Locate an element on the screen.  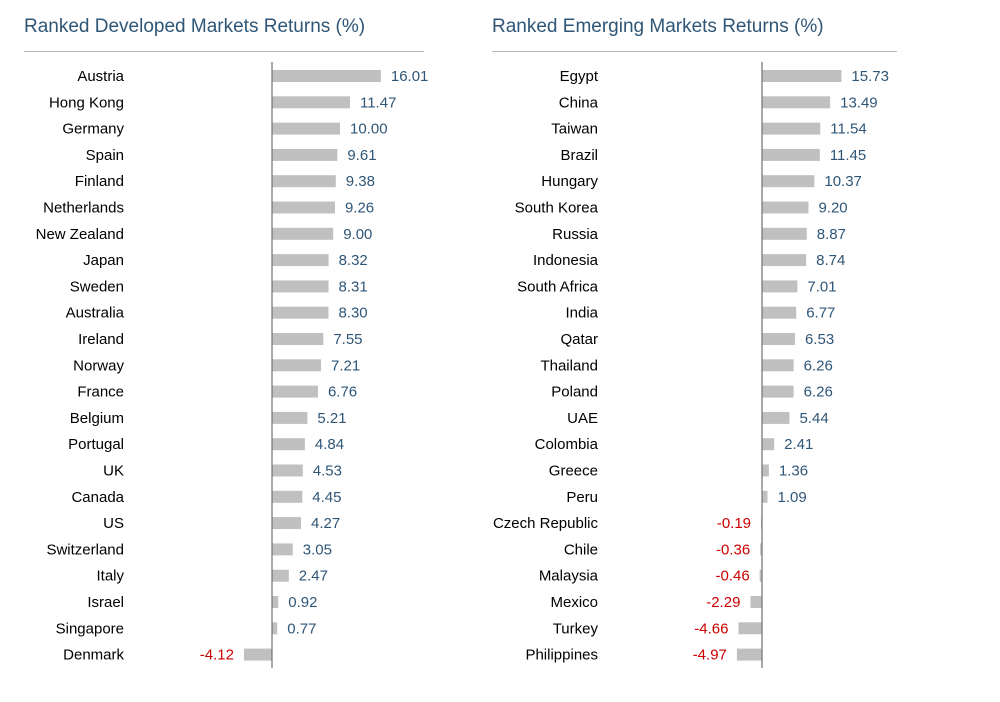
value-label-finland: 9.38 is located at coordinates (360, 181).